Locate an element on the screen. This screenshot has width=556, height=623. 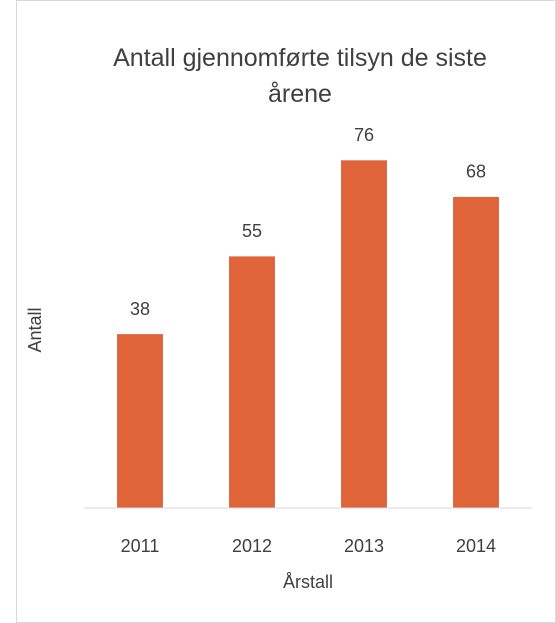
x-tick-label: 2012 is located at coordinates (252, 546).